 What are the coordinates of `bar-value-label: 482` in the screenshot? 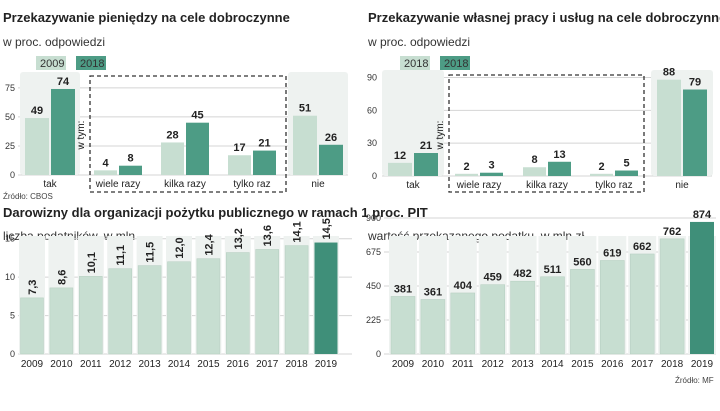 It's located at (522, 274).